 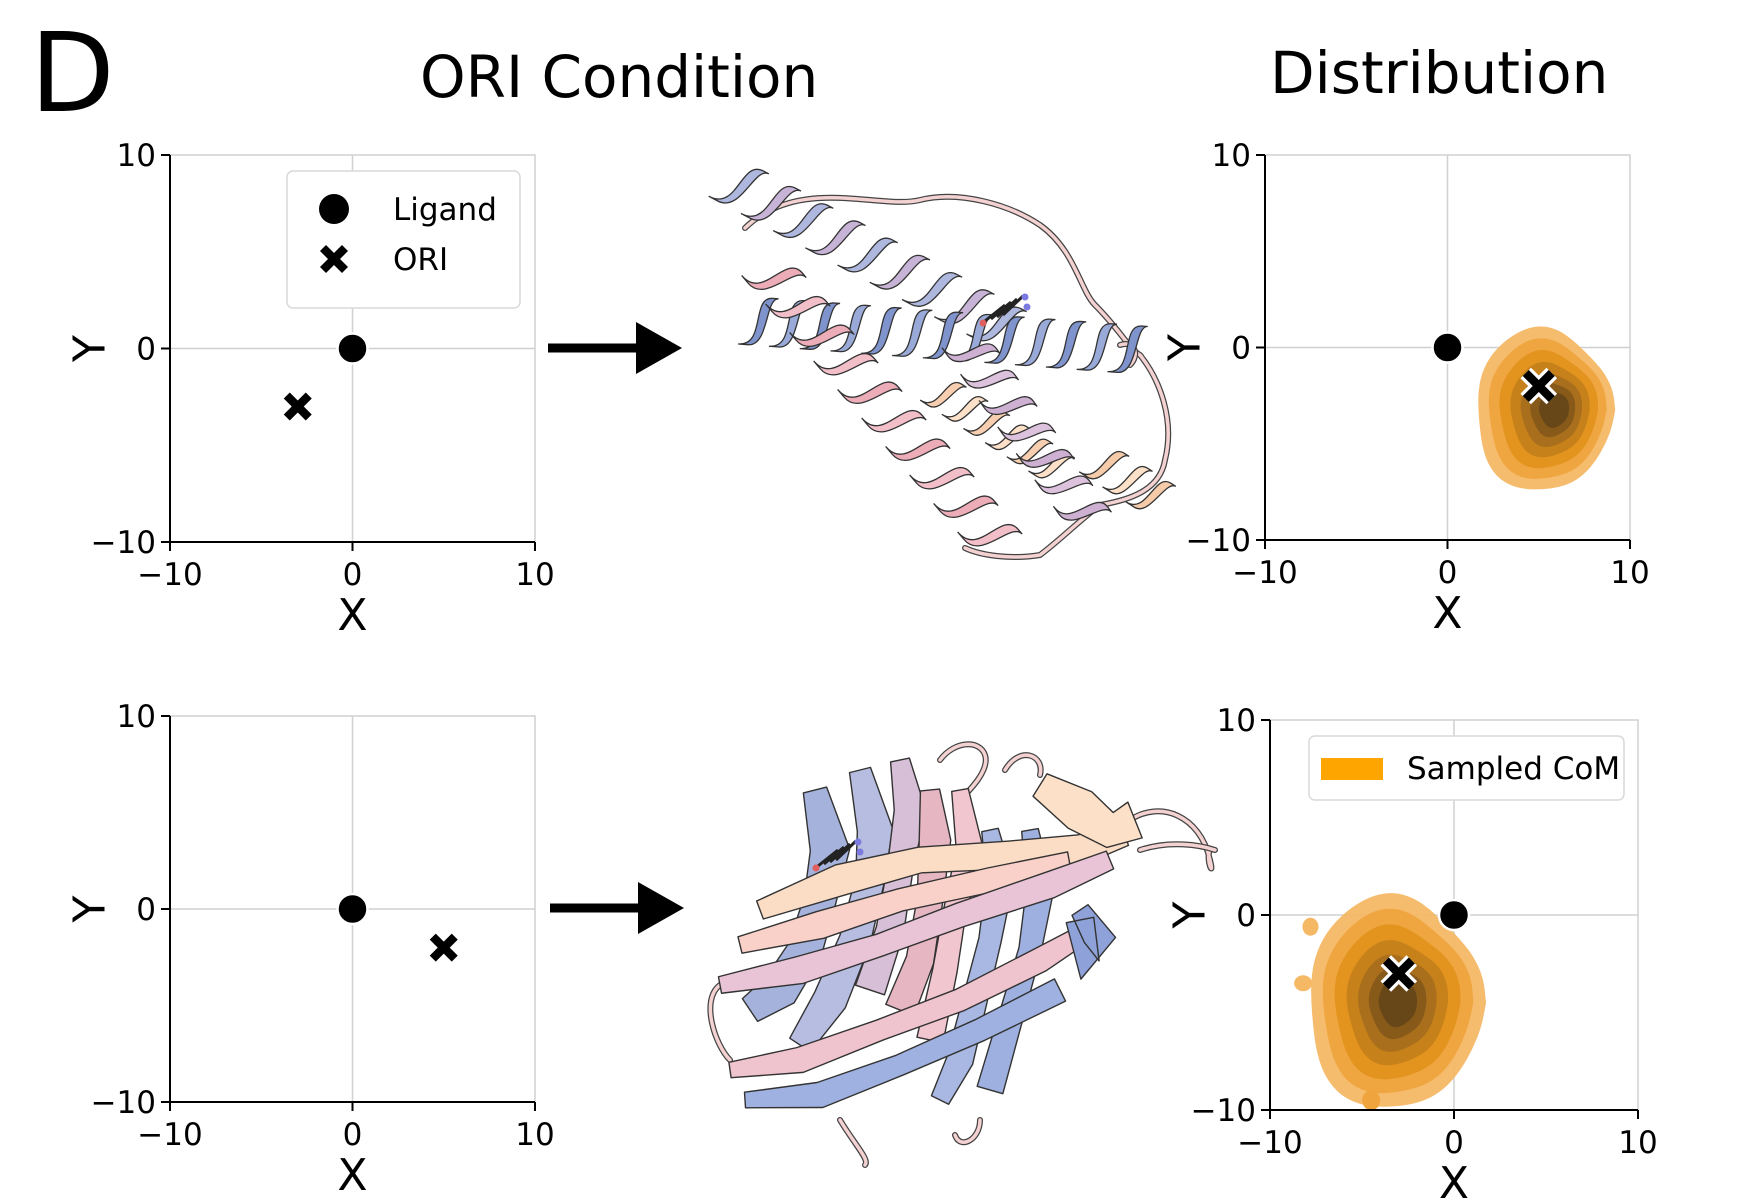 What do you see at coordinates (352, 1175) in the screenshot?
I see `x-axis-label: X` at bounding box center [352, 1175].